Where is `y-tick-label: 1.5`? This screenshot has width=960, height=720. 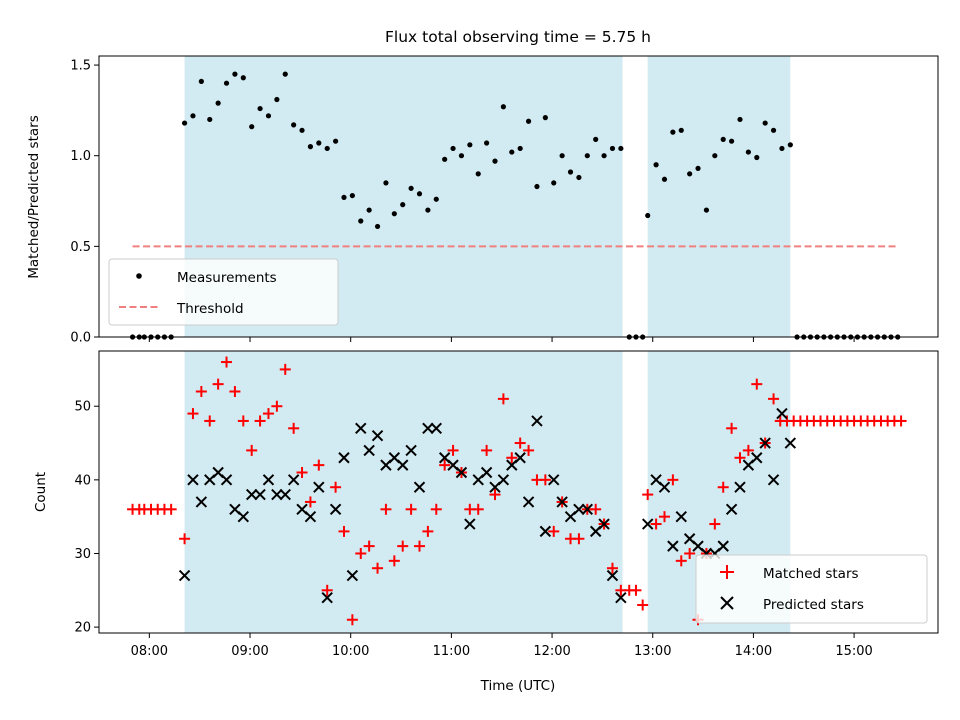
y-tick-label: 1.5 is located at coordinates (80, 66).